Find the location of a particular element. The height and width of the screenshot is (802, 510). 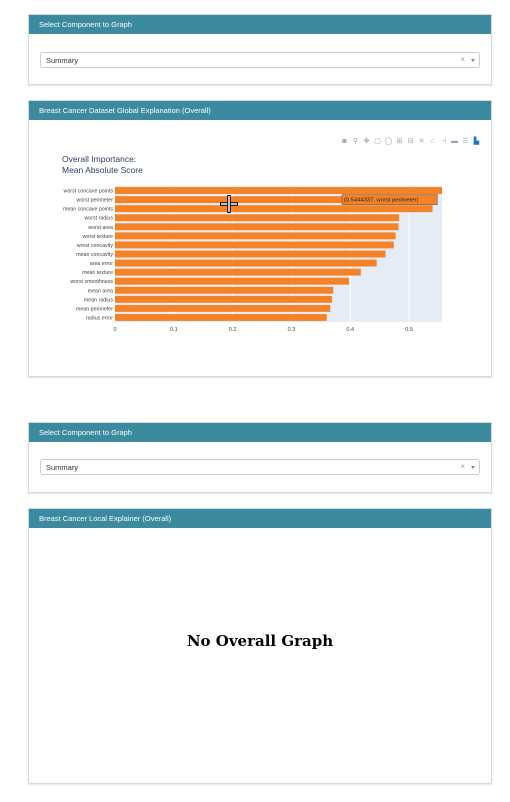

x-tick-label: 0 is located at coordinates (114, 330).